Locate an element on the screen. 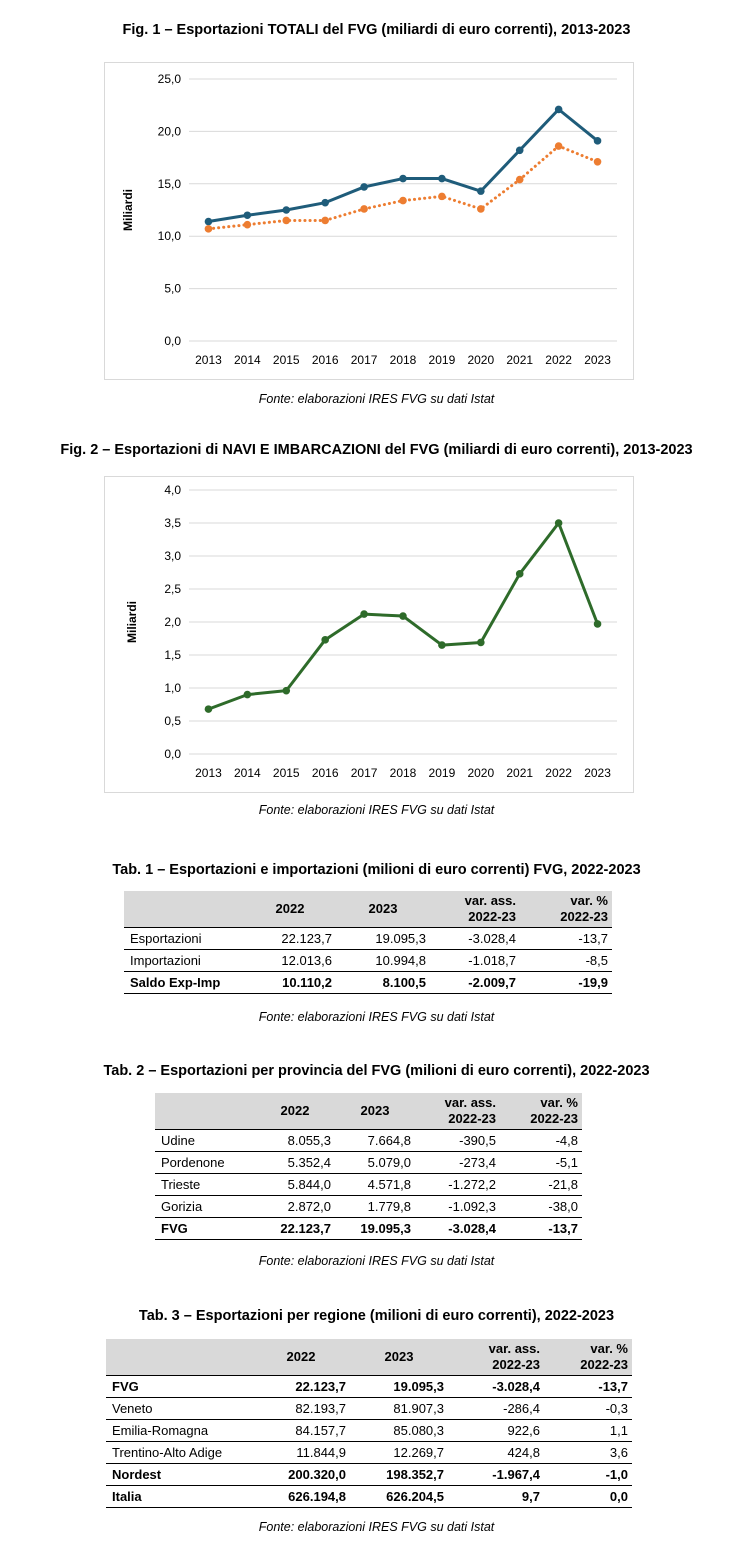 The height and width of the screenshot is (1542, 753). x-tick-label: 2023 is located at coordinates (597, 773).